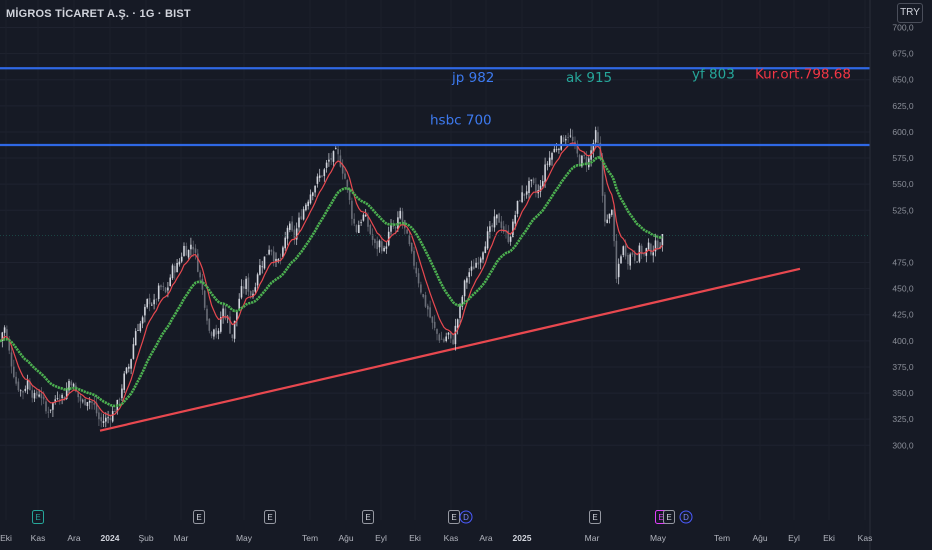 The image size is (932, 550). Describe the element at coordinates (910, 13) in the screenshot. I see `currency-button: TRY` at that location.